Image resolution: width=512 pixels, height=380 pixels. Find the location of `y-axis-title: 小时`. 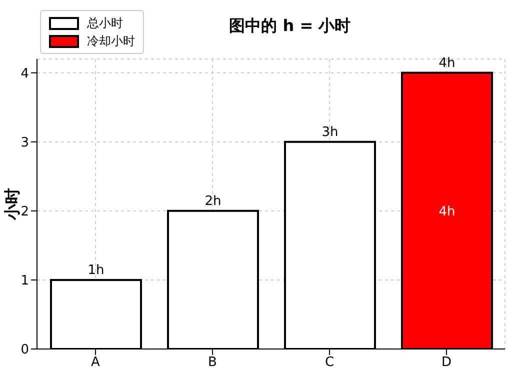

y-axis-title: 小时 is located at coordinates (12, 204).